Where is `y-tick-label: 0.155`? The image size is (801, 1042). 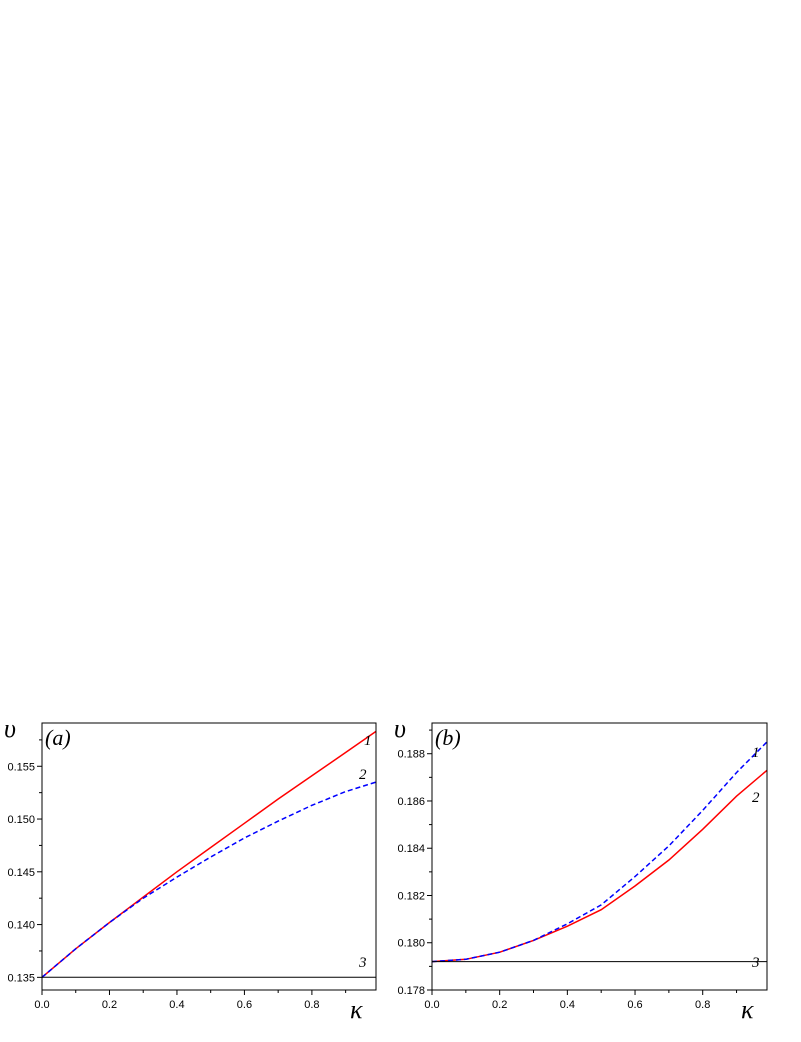 y-tick-label: 0.155 is located at coordinates (21, 767).